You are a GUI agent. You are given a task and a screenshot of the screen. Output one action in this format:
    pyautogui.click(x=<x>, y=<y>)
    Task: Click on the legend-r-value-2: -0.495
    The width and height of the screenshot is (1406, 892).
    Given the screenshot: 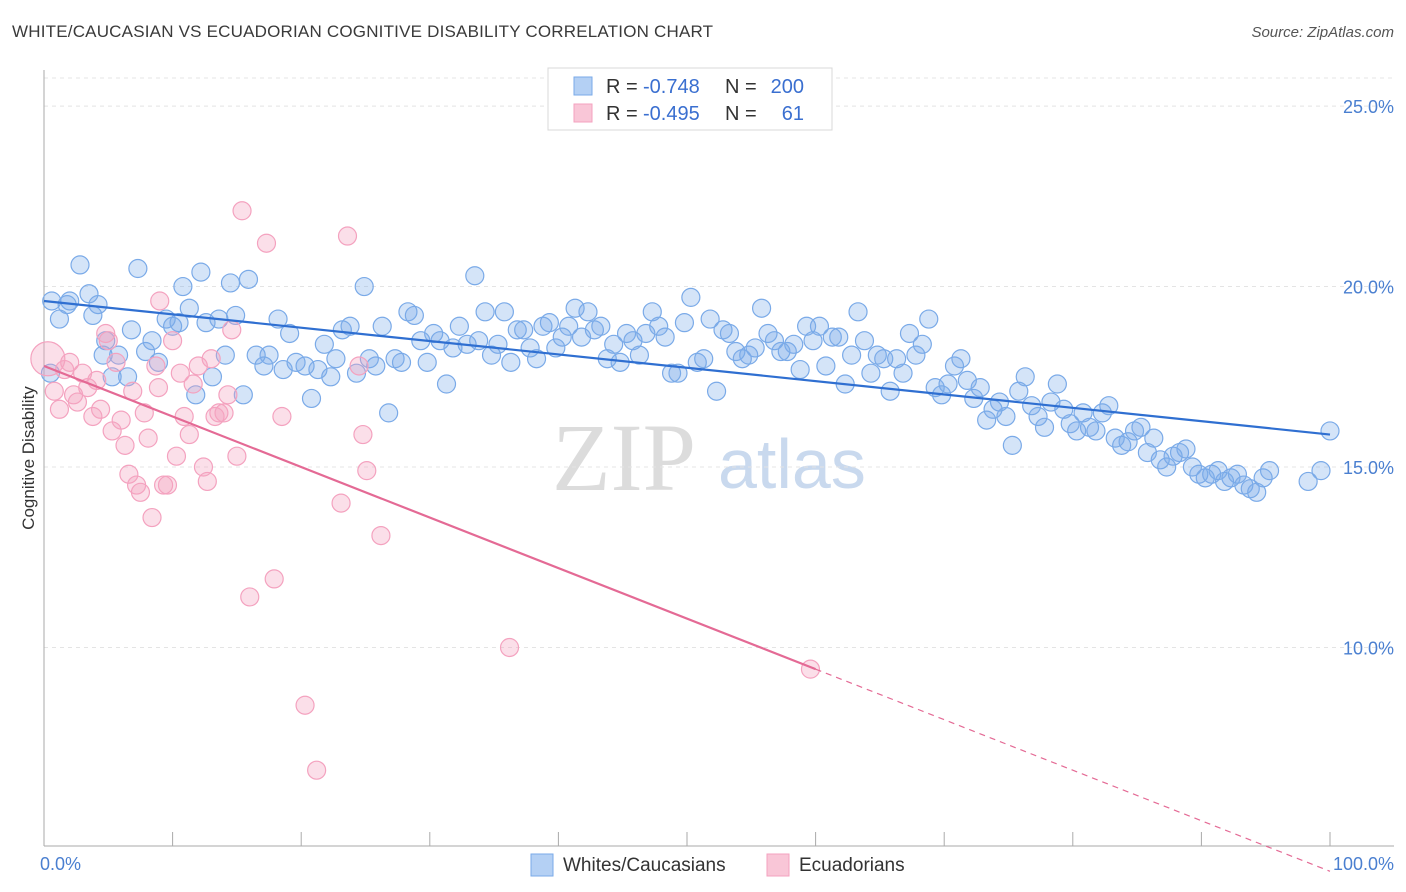 What is the action you would take?
    pyautogui.click(x=671, y=114)
    